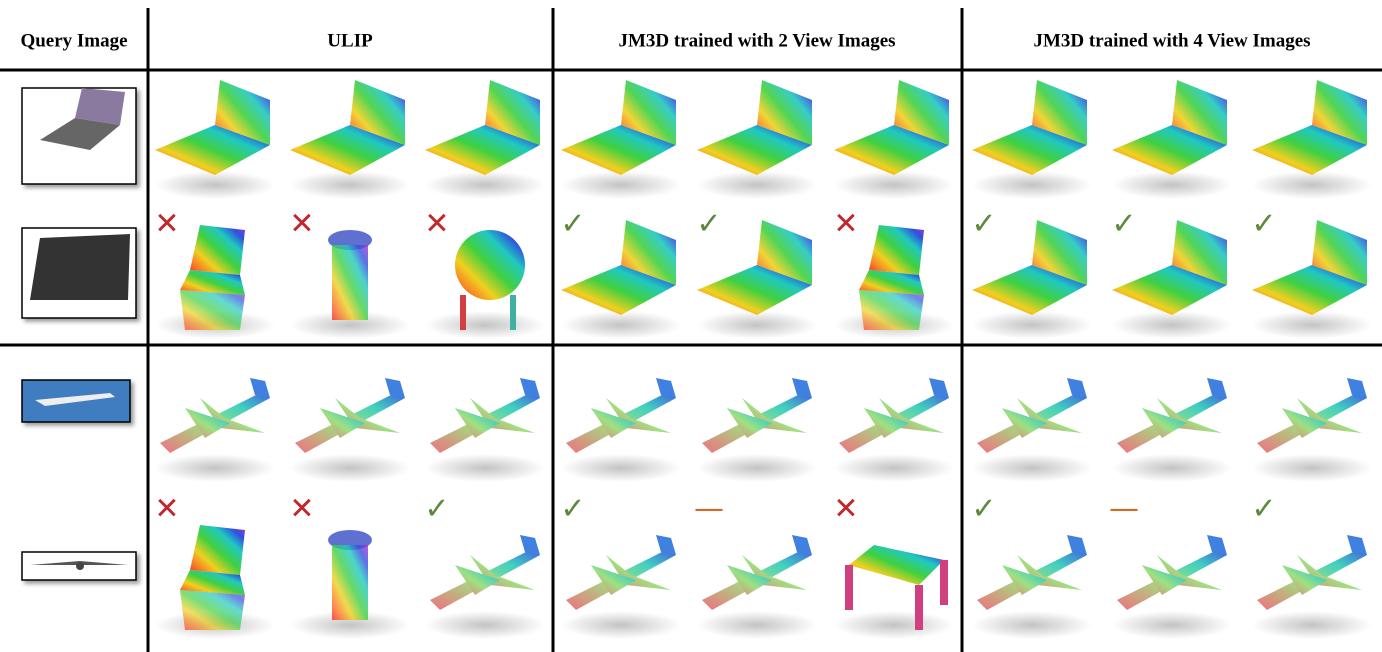  Describe the element at coordinates (80, 267) in the screenshot. I see `laptop-photo` at that location.